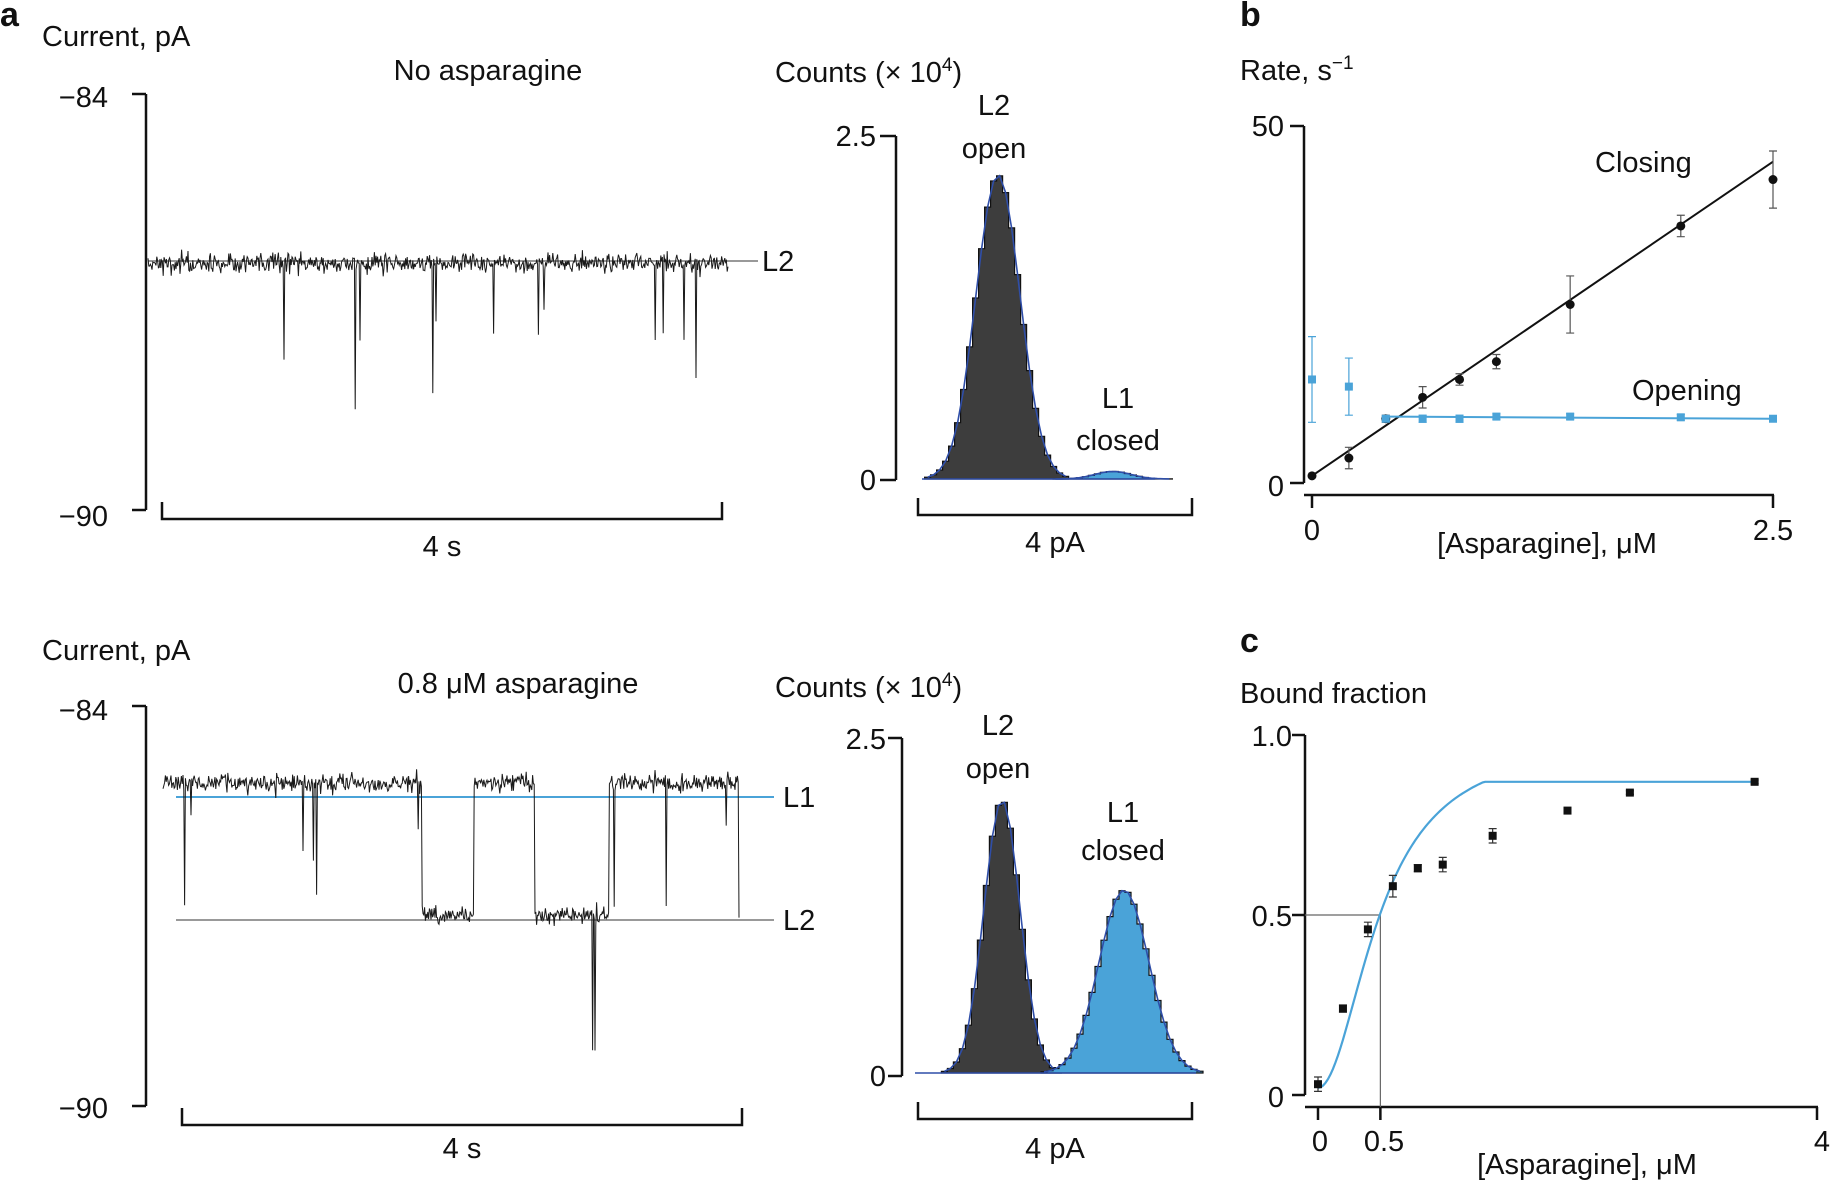  I want to click on panel-label-a: a, so click(10, 17).